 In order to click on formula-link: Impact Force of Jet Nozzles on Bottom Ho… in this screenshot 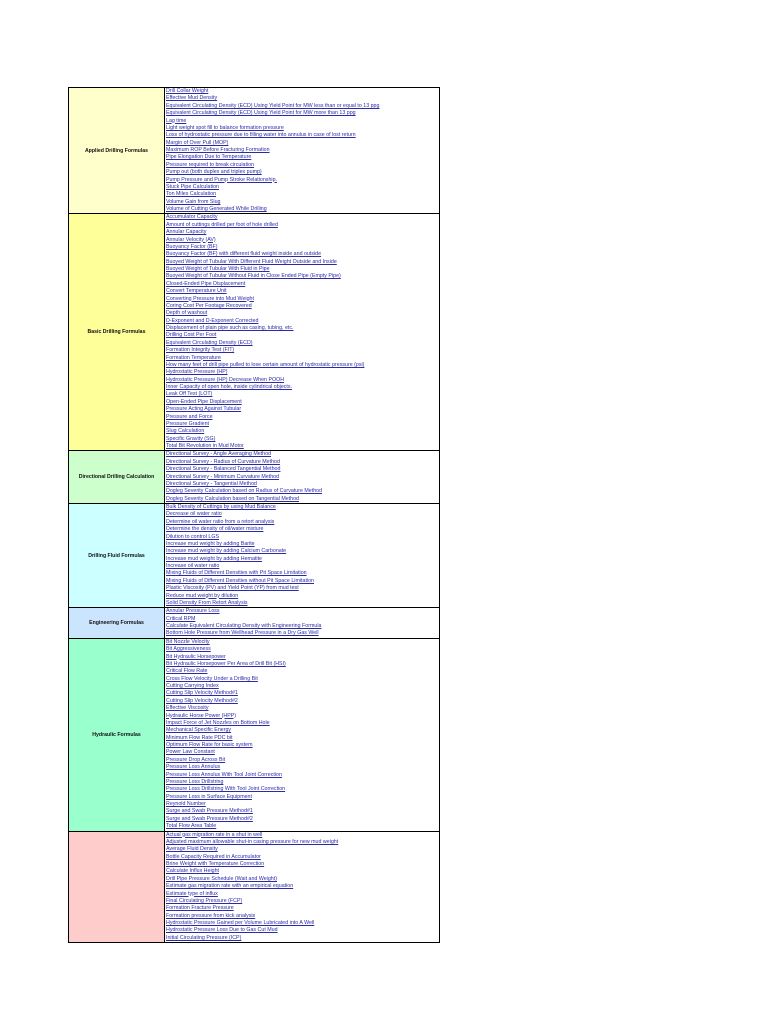, I will do `click(218, 722)`.